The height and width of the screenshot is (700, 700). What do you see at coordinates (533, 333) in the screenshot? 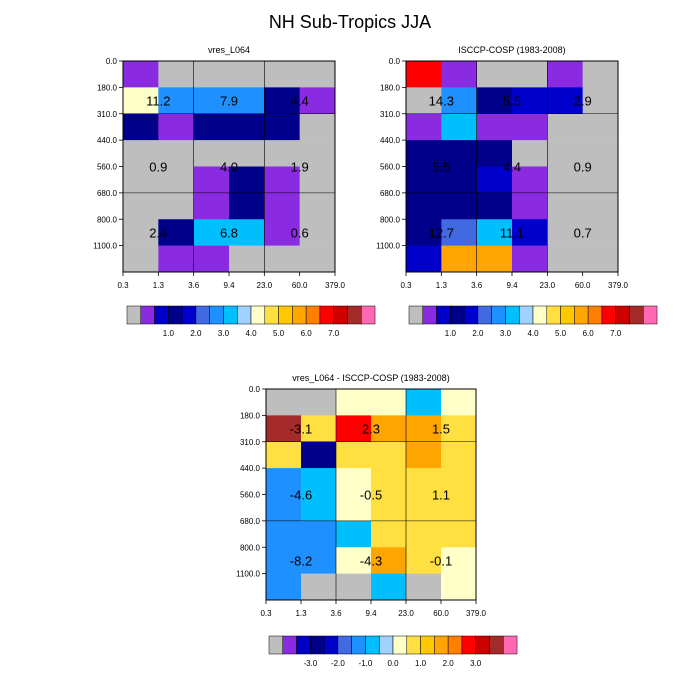
I see `colorbar-label: 4.0` at bounding box center [533, 333].